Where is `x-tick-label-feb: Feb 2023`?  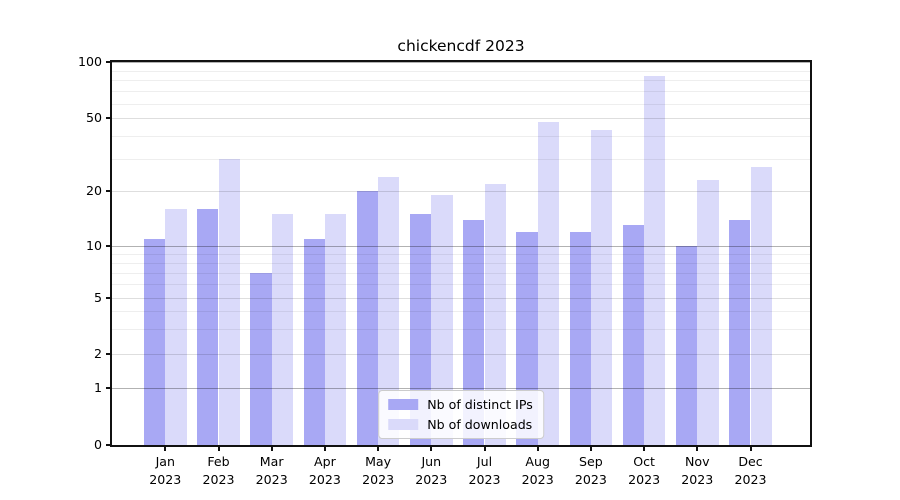 x-tick-label-feb: Feb 2023 is located at coordinates (218, 470).